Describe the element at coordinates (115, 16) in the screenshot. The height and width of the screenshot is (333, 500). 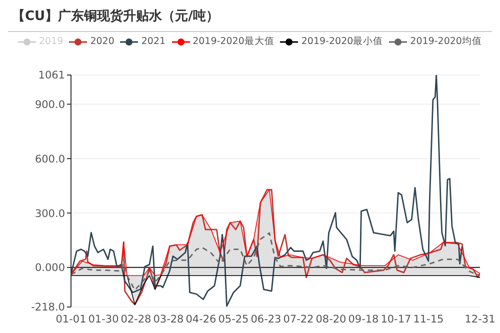
I see `chart-title: 【CU】广东铜现货升贴水（元/吨）` at that location.